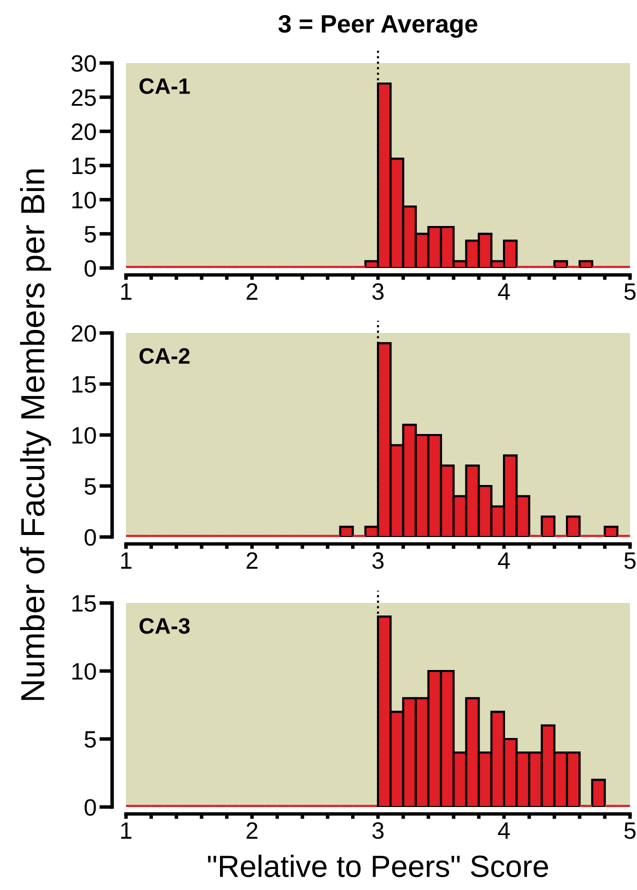 Image resolution: width=637 pixels, height=890 pixels. I want to click on chart-title: 3 = Peer Average, so click(378, 26).